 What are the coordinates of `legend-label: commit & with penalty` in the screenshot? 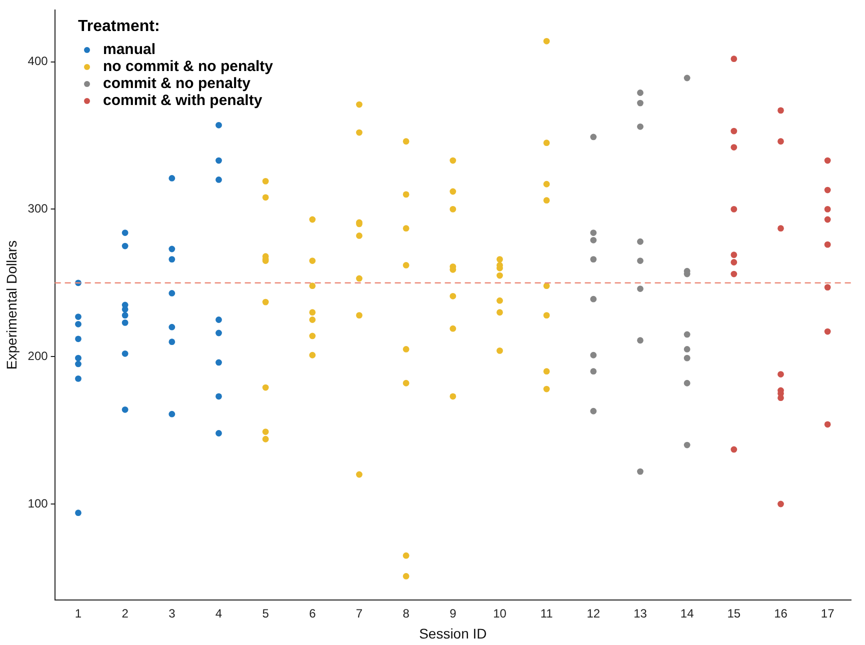 It's located at (182, 100).